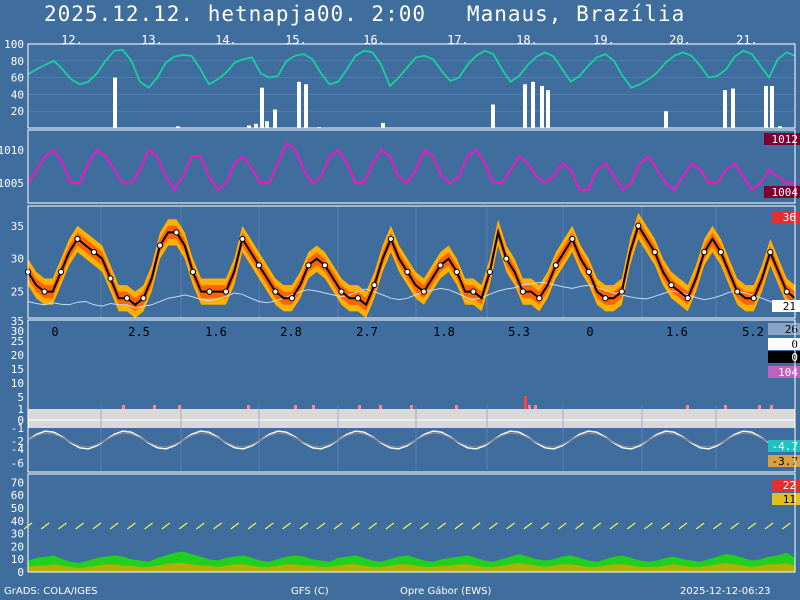  Describe the element at coordinates (411, 295) in the screenshot. I see `dewpoint-line` at that location.